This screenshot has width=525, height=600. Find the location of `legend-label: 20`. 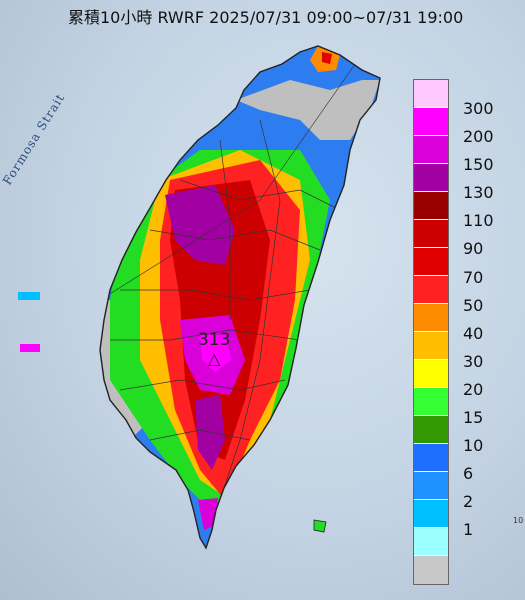

legend-label: 20 is located at coordinates (473, 389).